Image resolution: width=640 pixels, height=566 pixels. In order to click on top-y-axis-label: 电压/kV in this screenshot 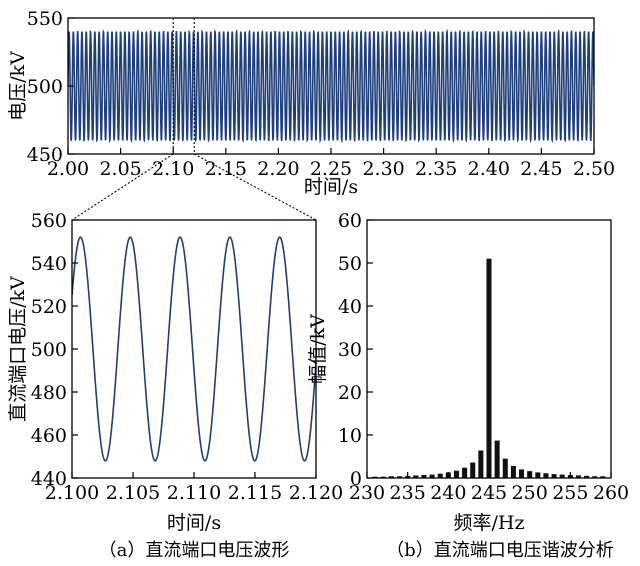, I will do `click(18, 86)`.